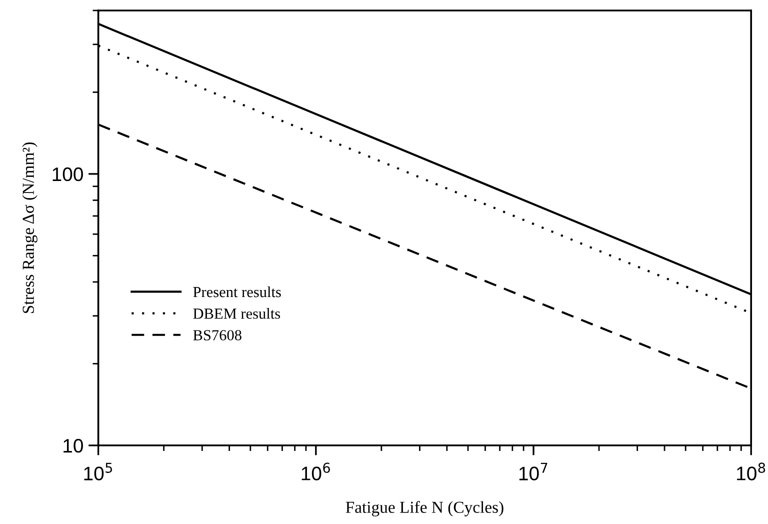 The height and width of the screenshot is (524, 768). What do you see at coordinates (316, 471) in the screenshot?
I see `x-tick-label: 10$^{6}$` at bounding box center [316, 471].